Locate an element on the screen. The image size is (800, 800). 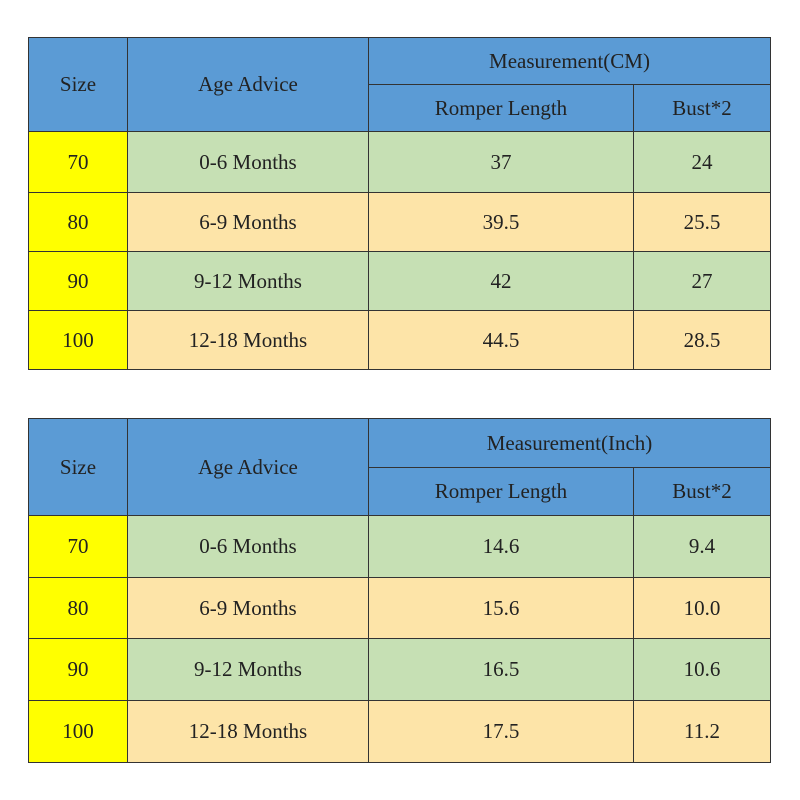
data-cell: 39.5 is located at coordinates (501, 222).